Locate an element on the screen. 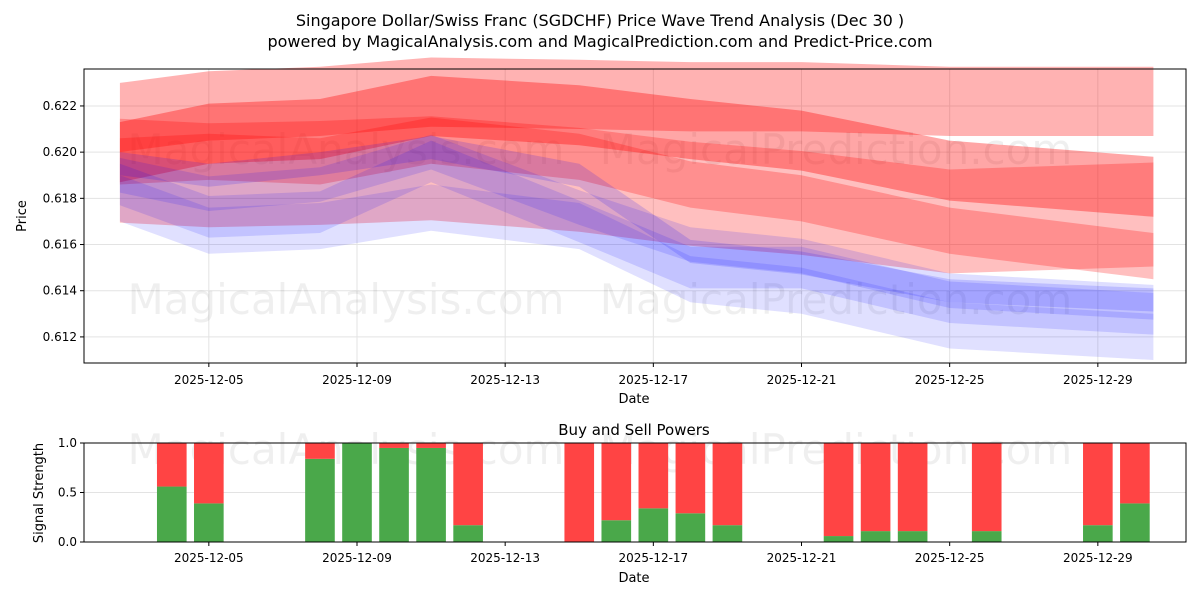 The height and width of the screenshot is (600, 1200). y-tick-label: 0.618 is located at coordinates (60, 198).